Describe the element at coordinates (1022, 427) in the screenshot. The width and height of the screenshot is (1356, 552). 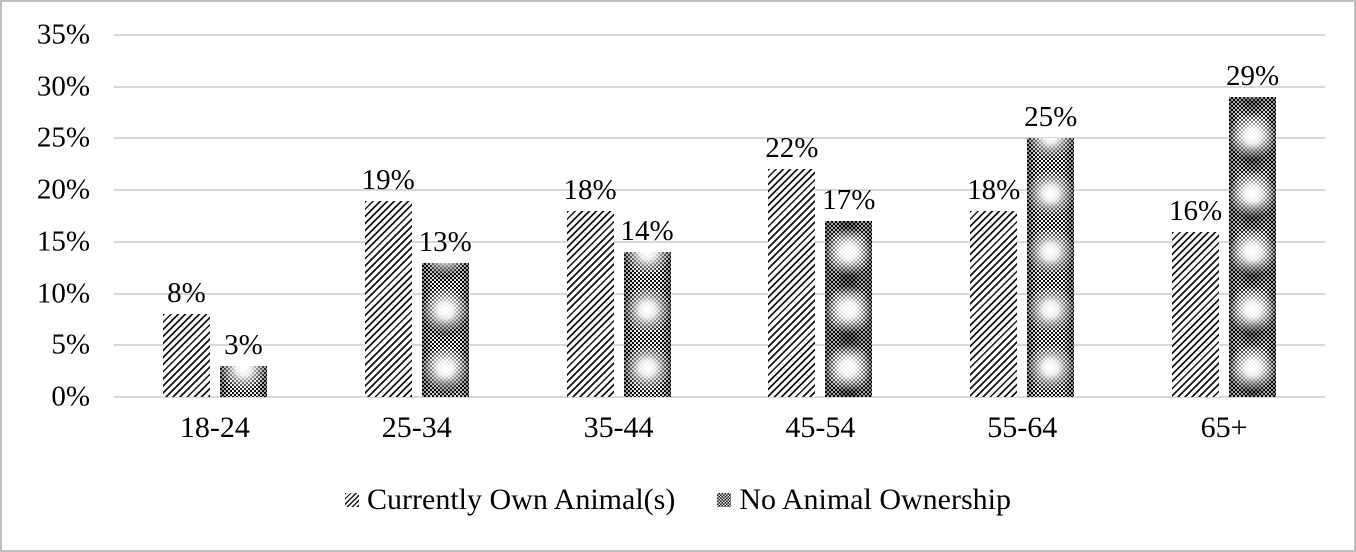
I see `x-tick-label: 55-64` at that location.